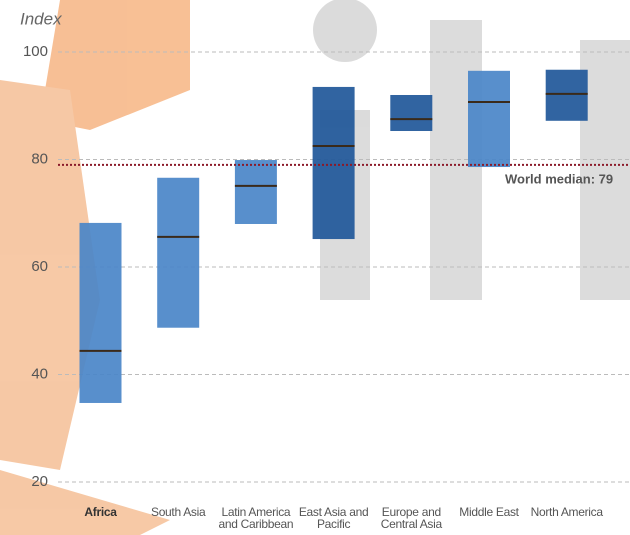 The height and width of the screenshot is (535, 630). I want to click on x-tick-label: Latin America and Caribbean, so click(256, 518).